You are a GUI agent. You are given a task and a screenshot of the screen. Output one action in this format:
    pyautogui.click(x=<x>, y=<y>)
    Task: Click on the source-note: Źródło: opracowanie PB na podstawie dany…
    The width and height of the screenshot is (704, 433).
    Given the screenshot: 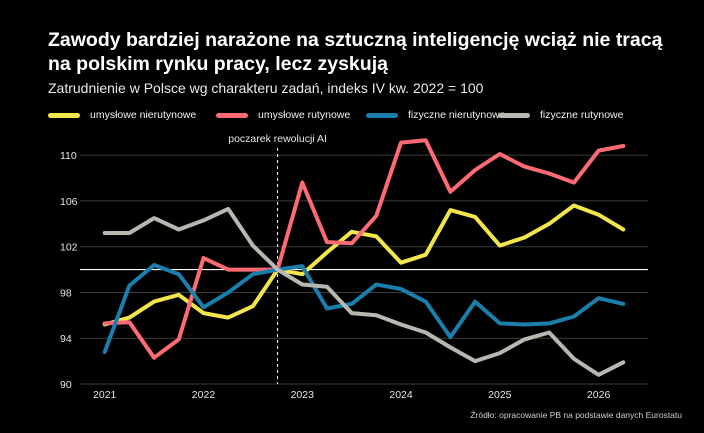 What is the action you would take?
    pyautogui.click(x=576, y=415)
    